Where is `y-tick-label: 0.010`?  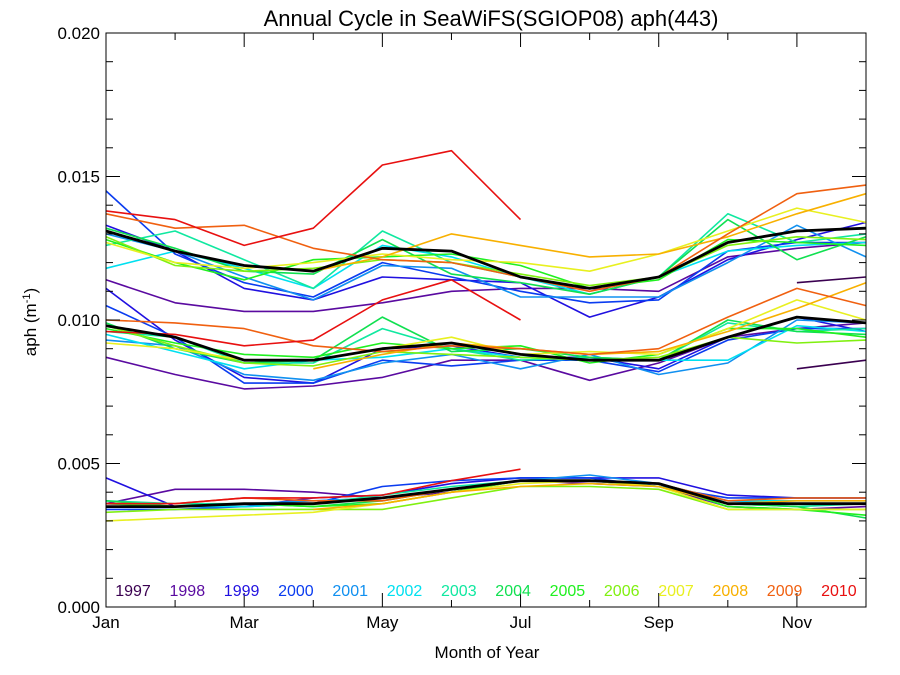
y-tick-label: 0.010 is located at coordinates (78, 320).